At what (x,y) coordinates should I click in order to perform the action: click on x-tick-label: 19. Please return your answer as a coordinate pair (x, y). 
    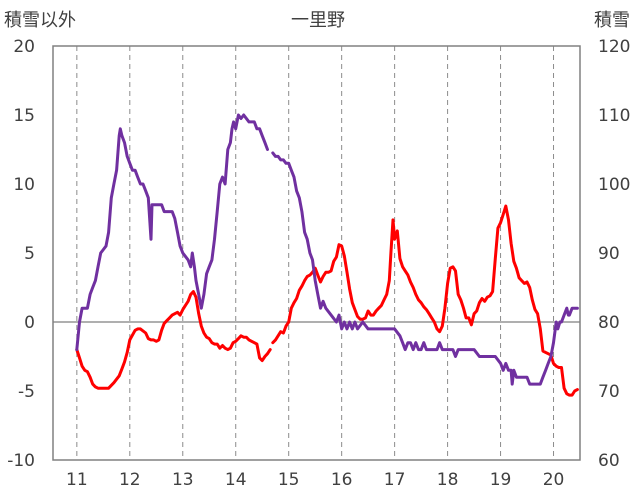
    Looking at the image, I should click on (501, 480).